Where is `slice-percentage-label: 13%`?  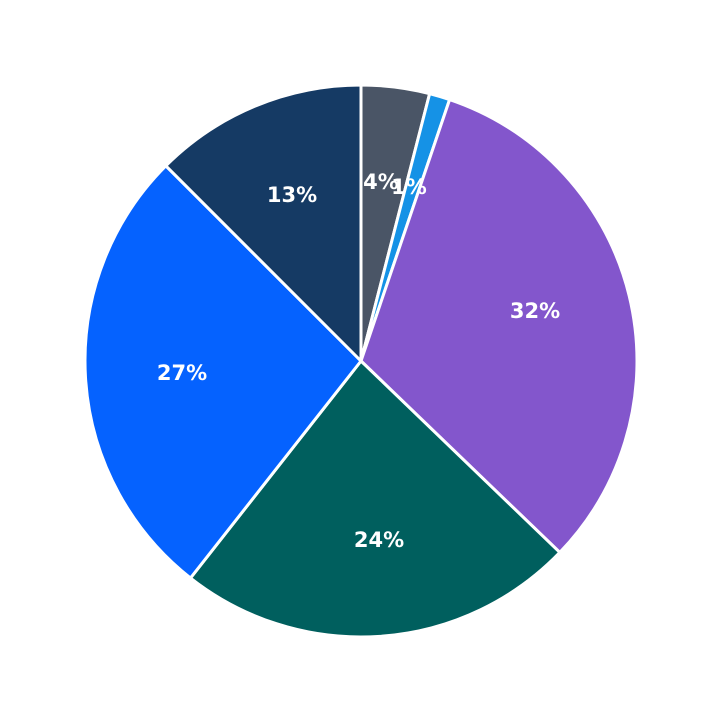 slice-percentage-label: 13% is located at coordinates (292, 195).